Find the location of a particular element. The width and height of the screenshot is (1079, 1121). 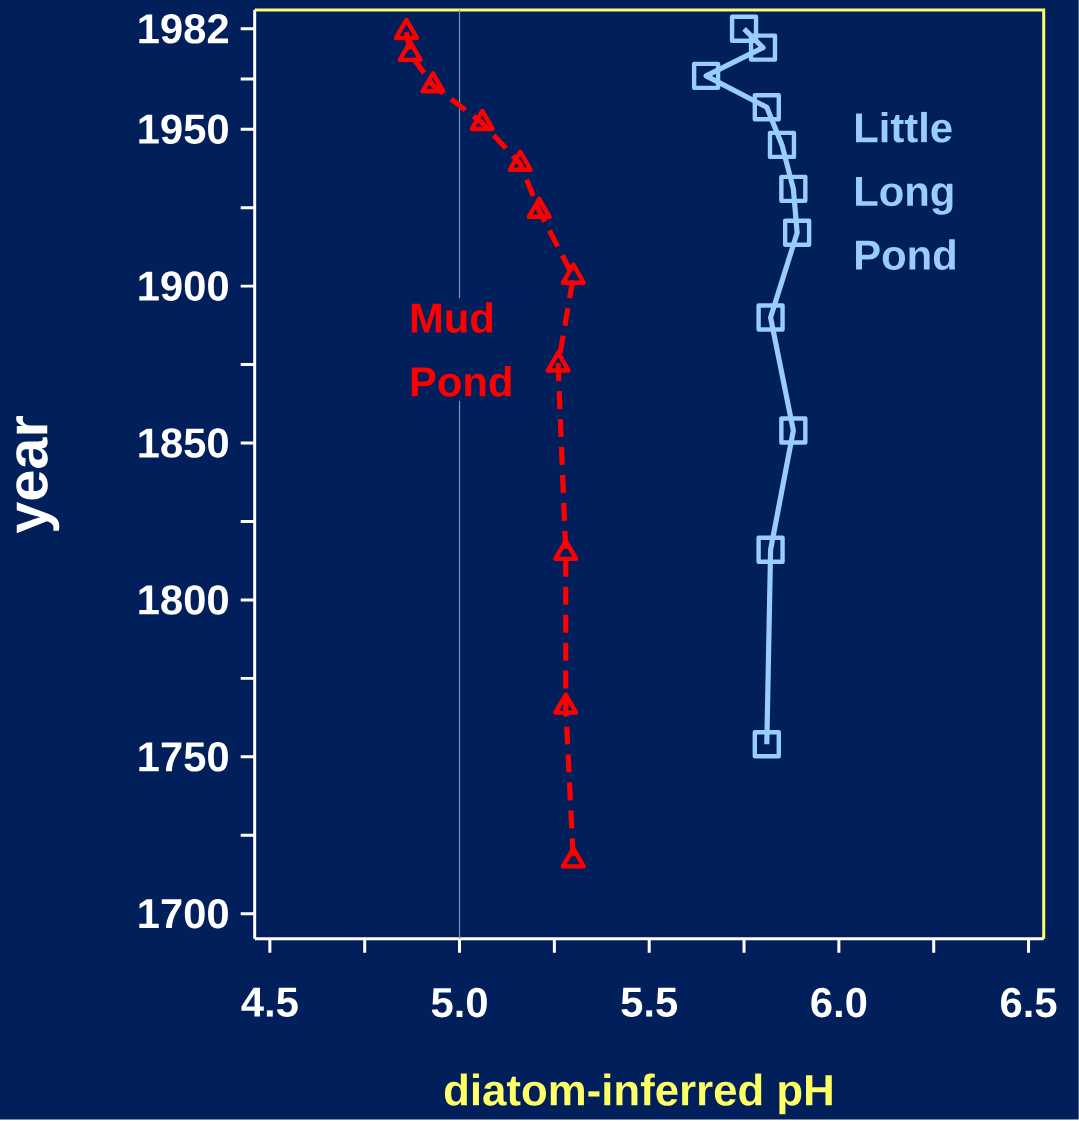

y-tick-label: 1700 is located at coordinates (184, 913).